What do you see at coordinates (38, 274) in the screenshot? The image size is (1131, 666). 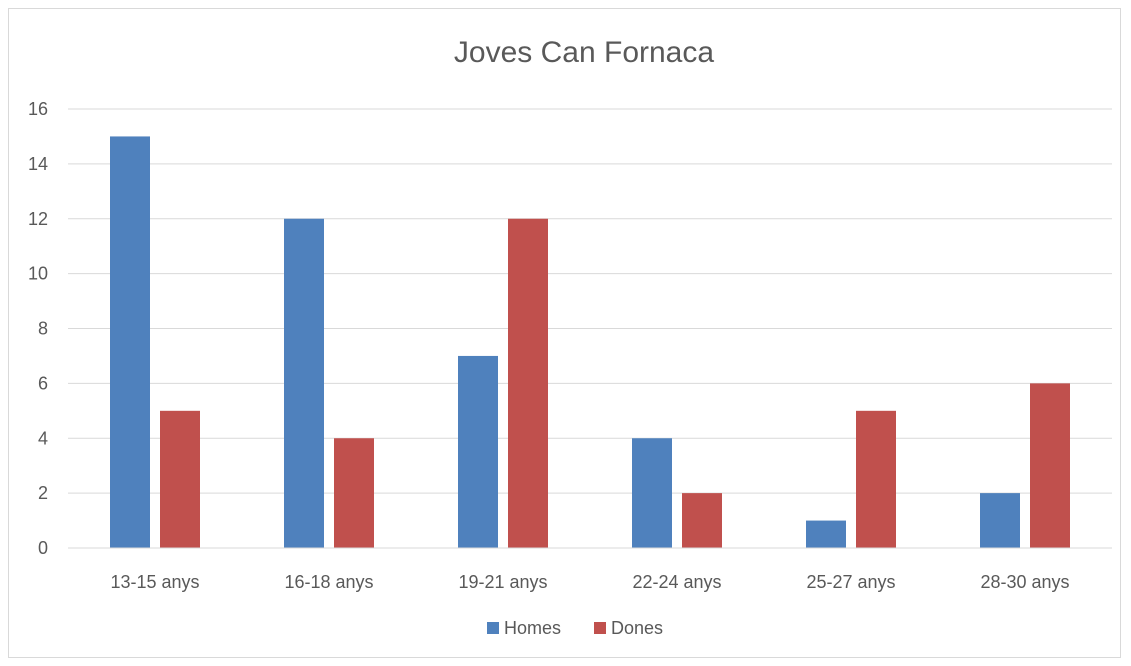 I see `y-tick-label: 10` at bounding box center [38, 274].